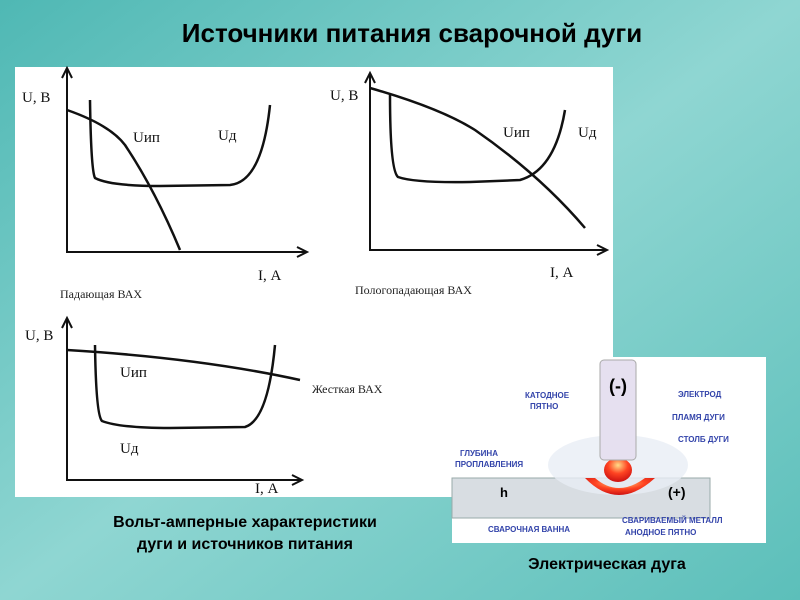  What do you see at coordinates (703, 439) in the screenshot?
I see `label: СТОЛБ ДУГИ` at bounding box center [703, 439].